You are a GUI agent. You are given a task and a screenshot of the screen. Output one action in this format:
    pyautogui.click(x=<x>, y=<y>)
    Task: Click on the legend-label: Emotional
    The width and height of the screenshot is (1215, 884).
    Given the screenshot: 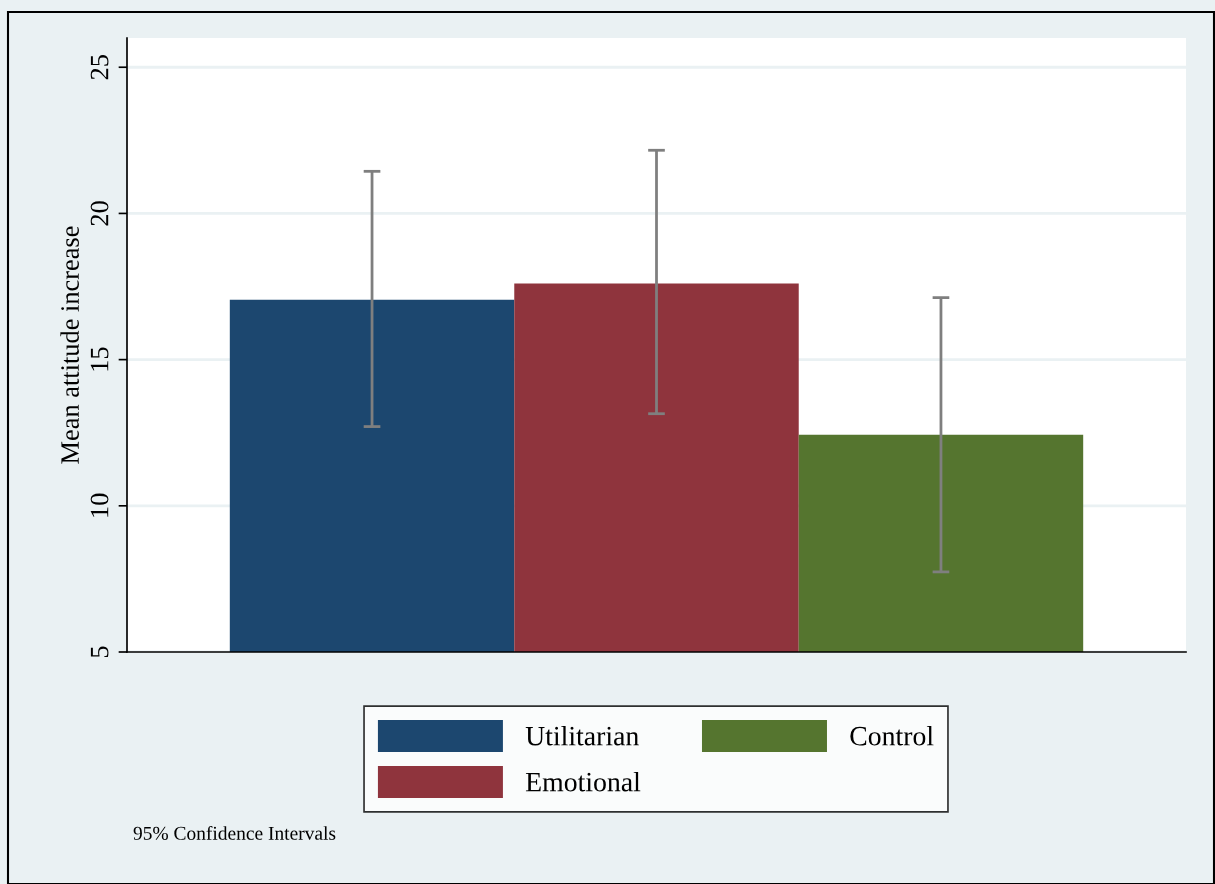 What is the action you would take?
    pyautogui.click(x=583, y=781)
    